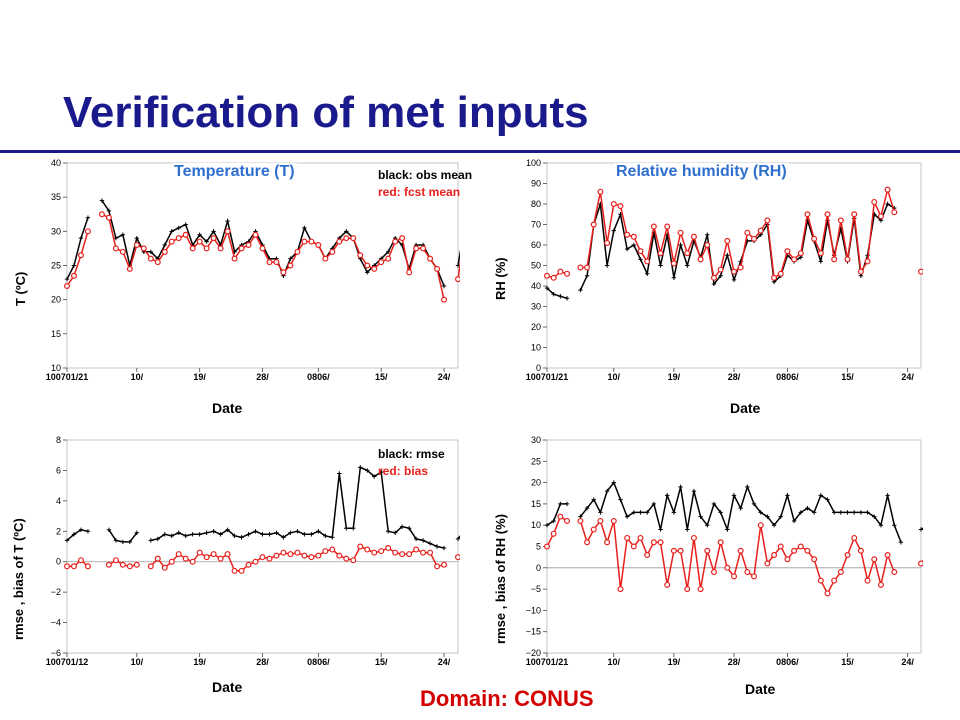 The image size is (960, 720). What do you see at coordinates (533, 610) in the screenshot?
I see `y-tick-label: −10` at bounding box center [533, 610].